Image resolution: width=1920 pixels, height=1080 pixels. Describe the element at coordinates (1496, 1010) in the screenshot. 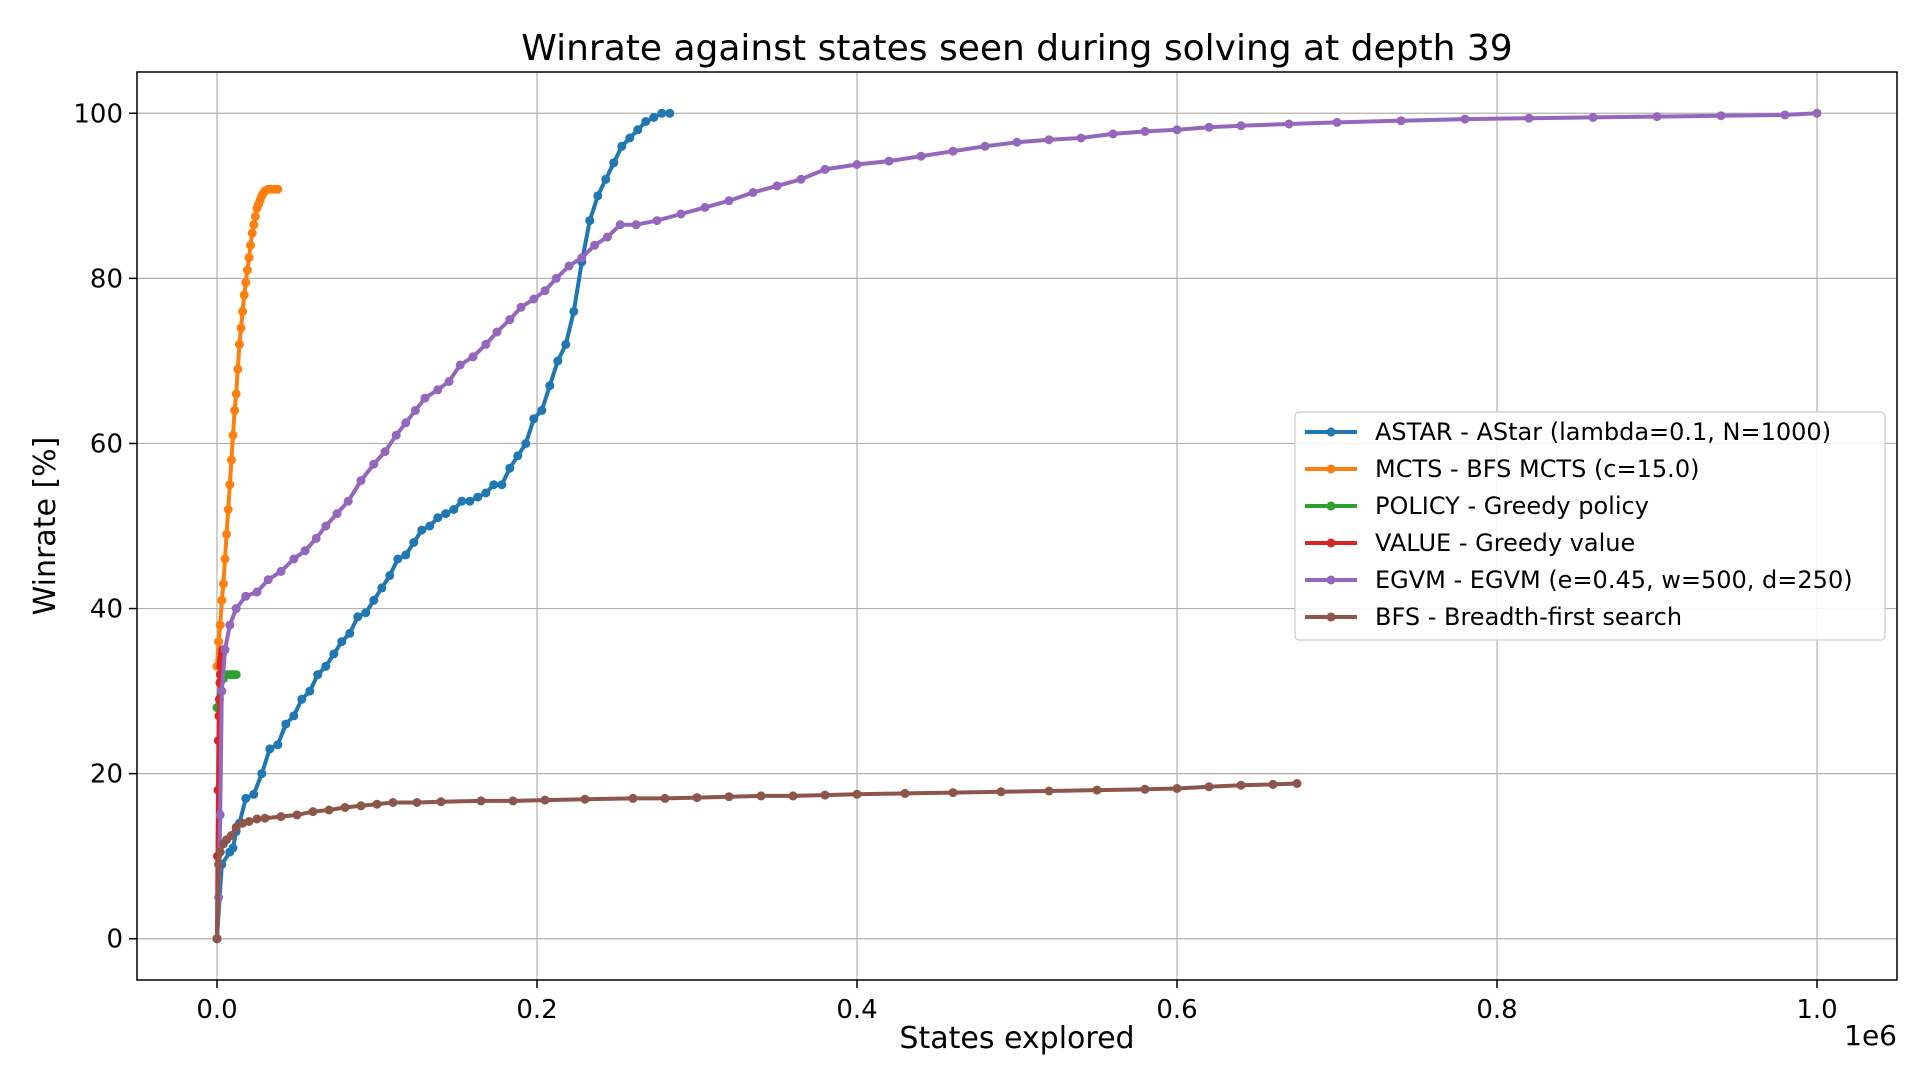

I see `x-tick-label: 0.8` at that location.